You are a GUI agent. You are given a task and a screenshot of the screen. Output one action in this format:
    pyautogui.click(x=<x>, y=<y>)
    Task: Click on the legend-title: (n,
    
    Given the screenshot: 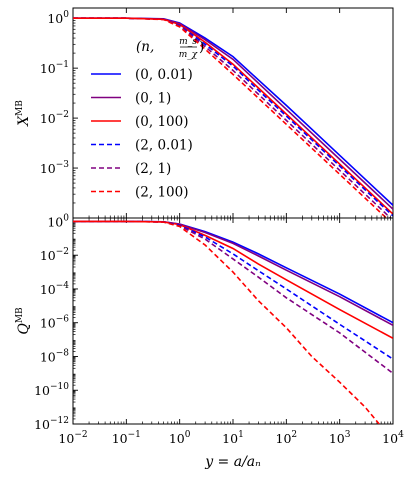 What is the action you would take?
    pyautogui.click(x=145, y=47)
    